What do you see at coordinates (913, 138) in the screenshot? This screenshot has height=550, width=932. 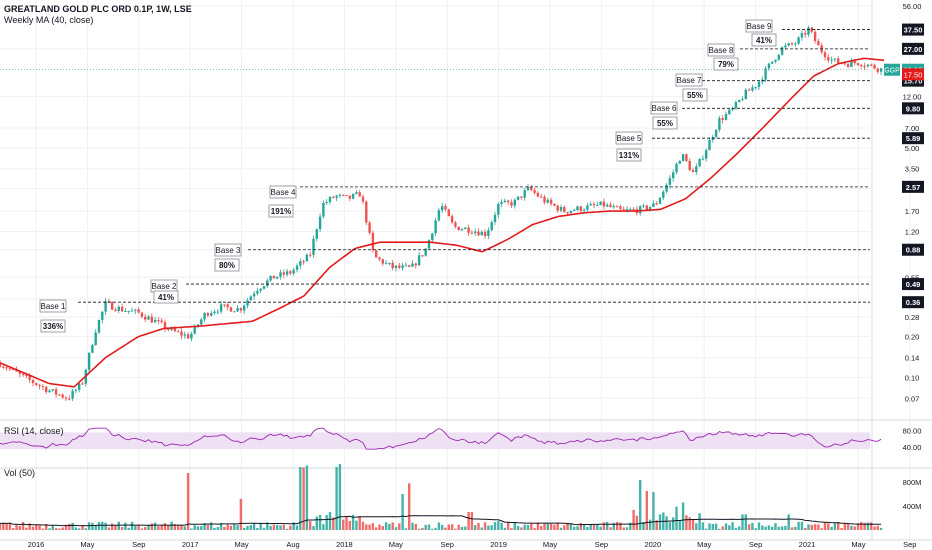 I see `level-label-text: 5.89` at bounding box center [913, 138].